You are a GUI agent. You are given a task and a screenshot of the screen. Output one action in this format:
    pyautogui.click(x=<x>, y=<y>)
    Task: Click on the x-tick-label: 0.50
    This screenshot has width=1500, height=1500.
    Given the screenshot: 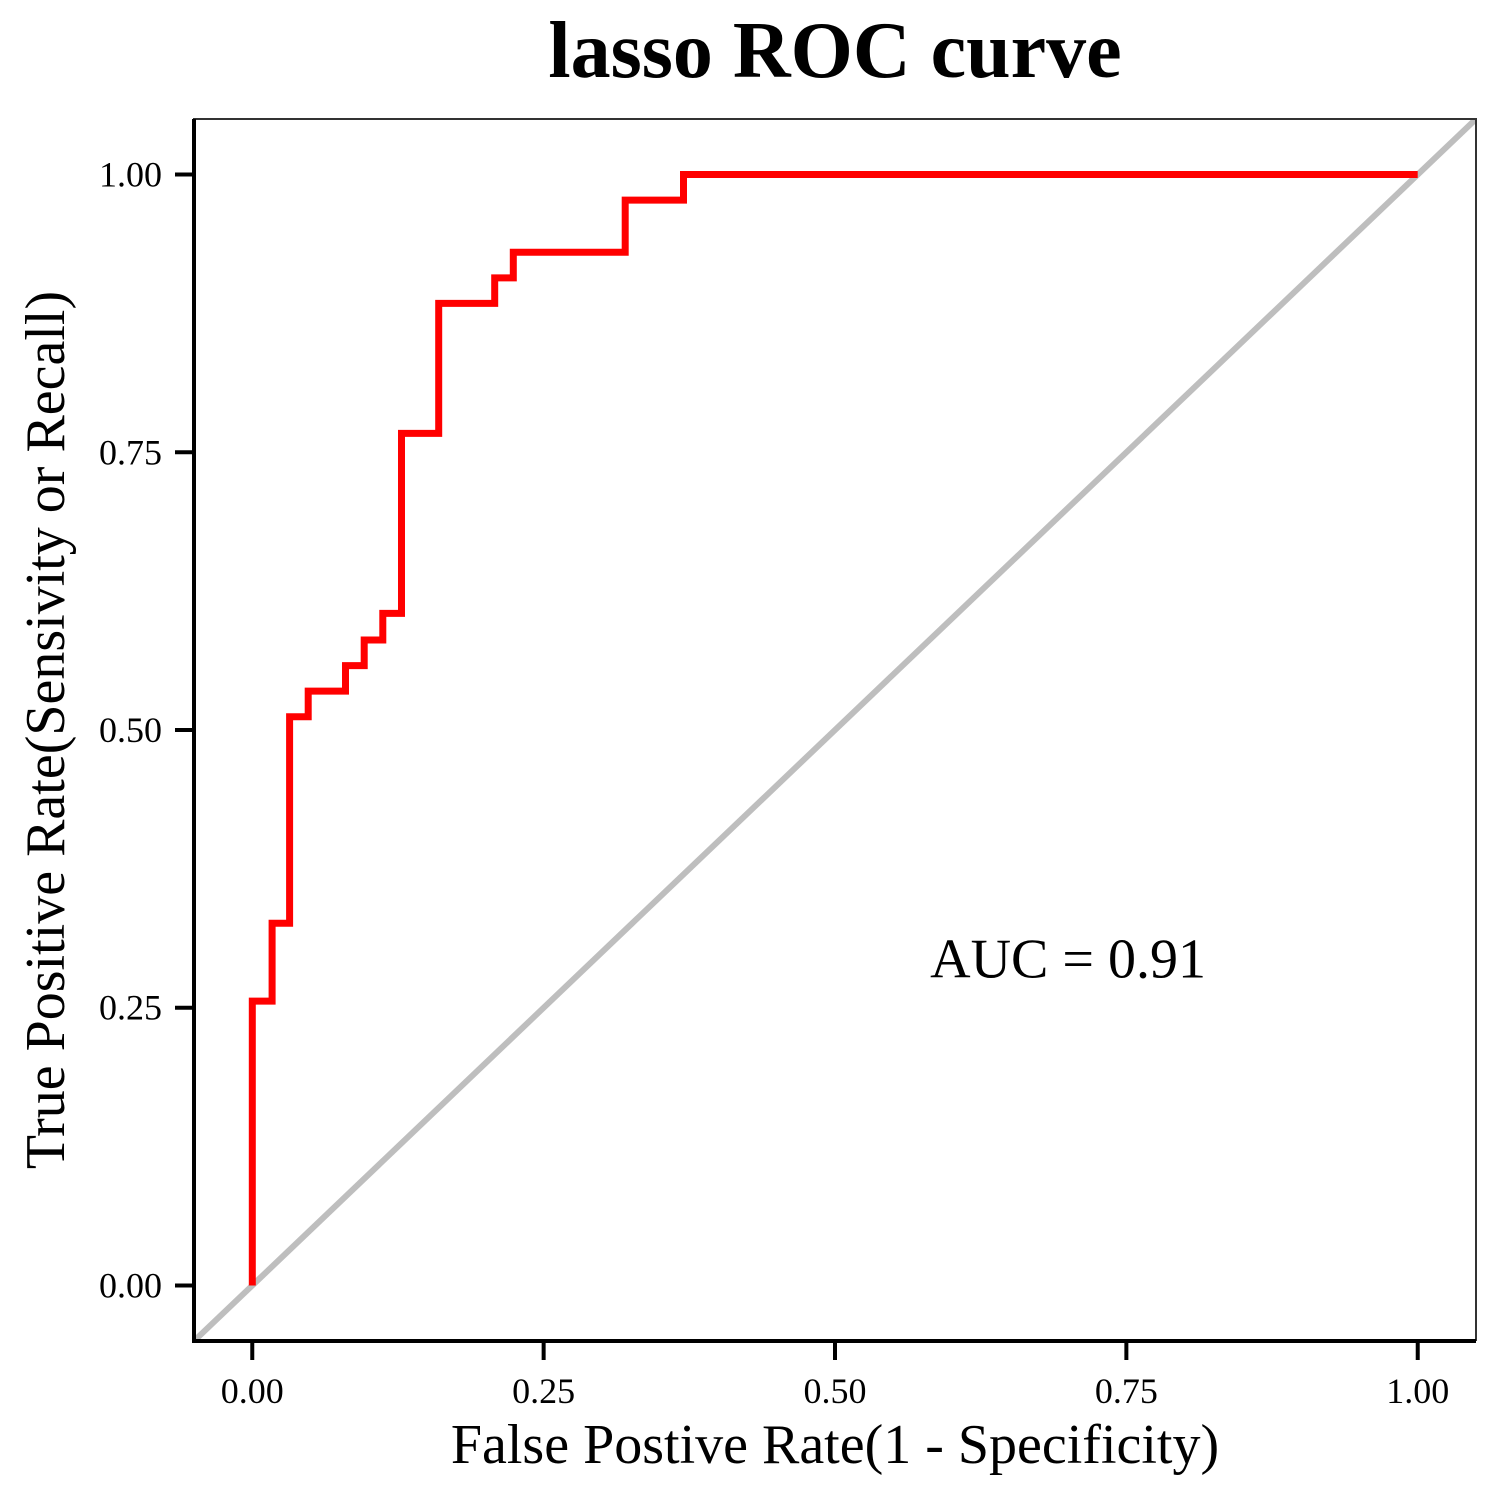 What is the action you would take?
    pyautogui.click(x=835, y=1391)
    